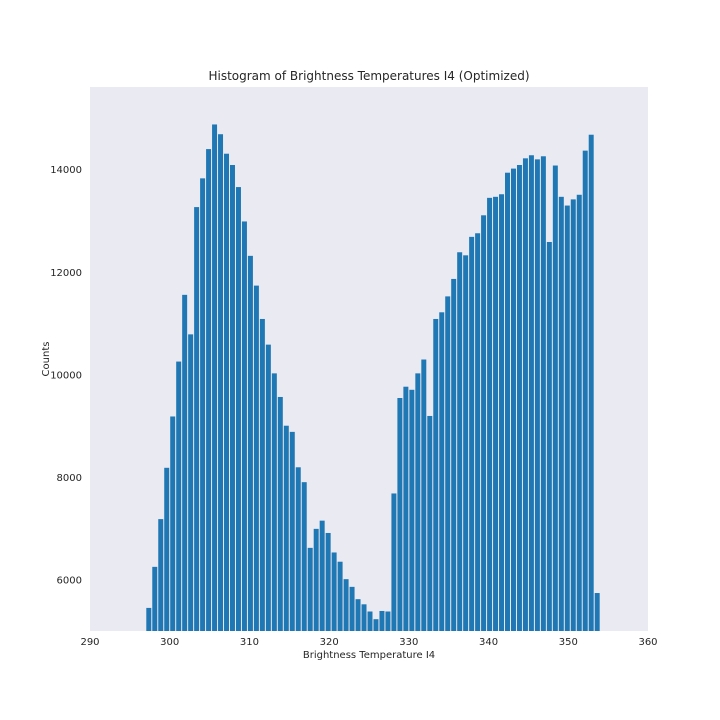  I want to click on x-tick-label: 340, so click(488, 642).